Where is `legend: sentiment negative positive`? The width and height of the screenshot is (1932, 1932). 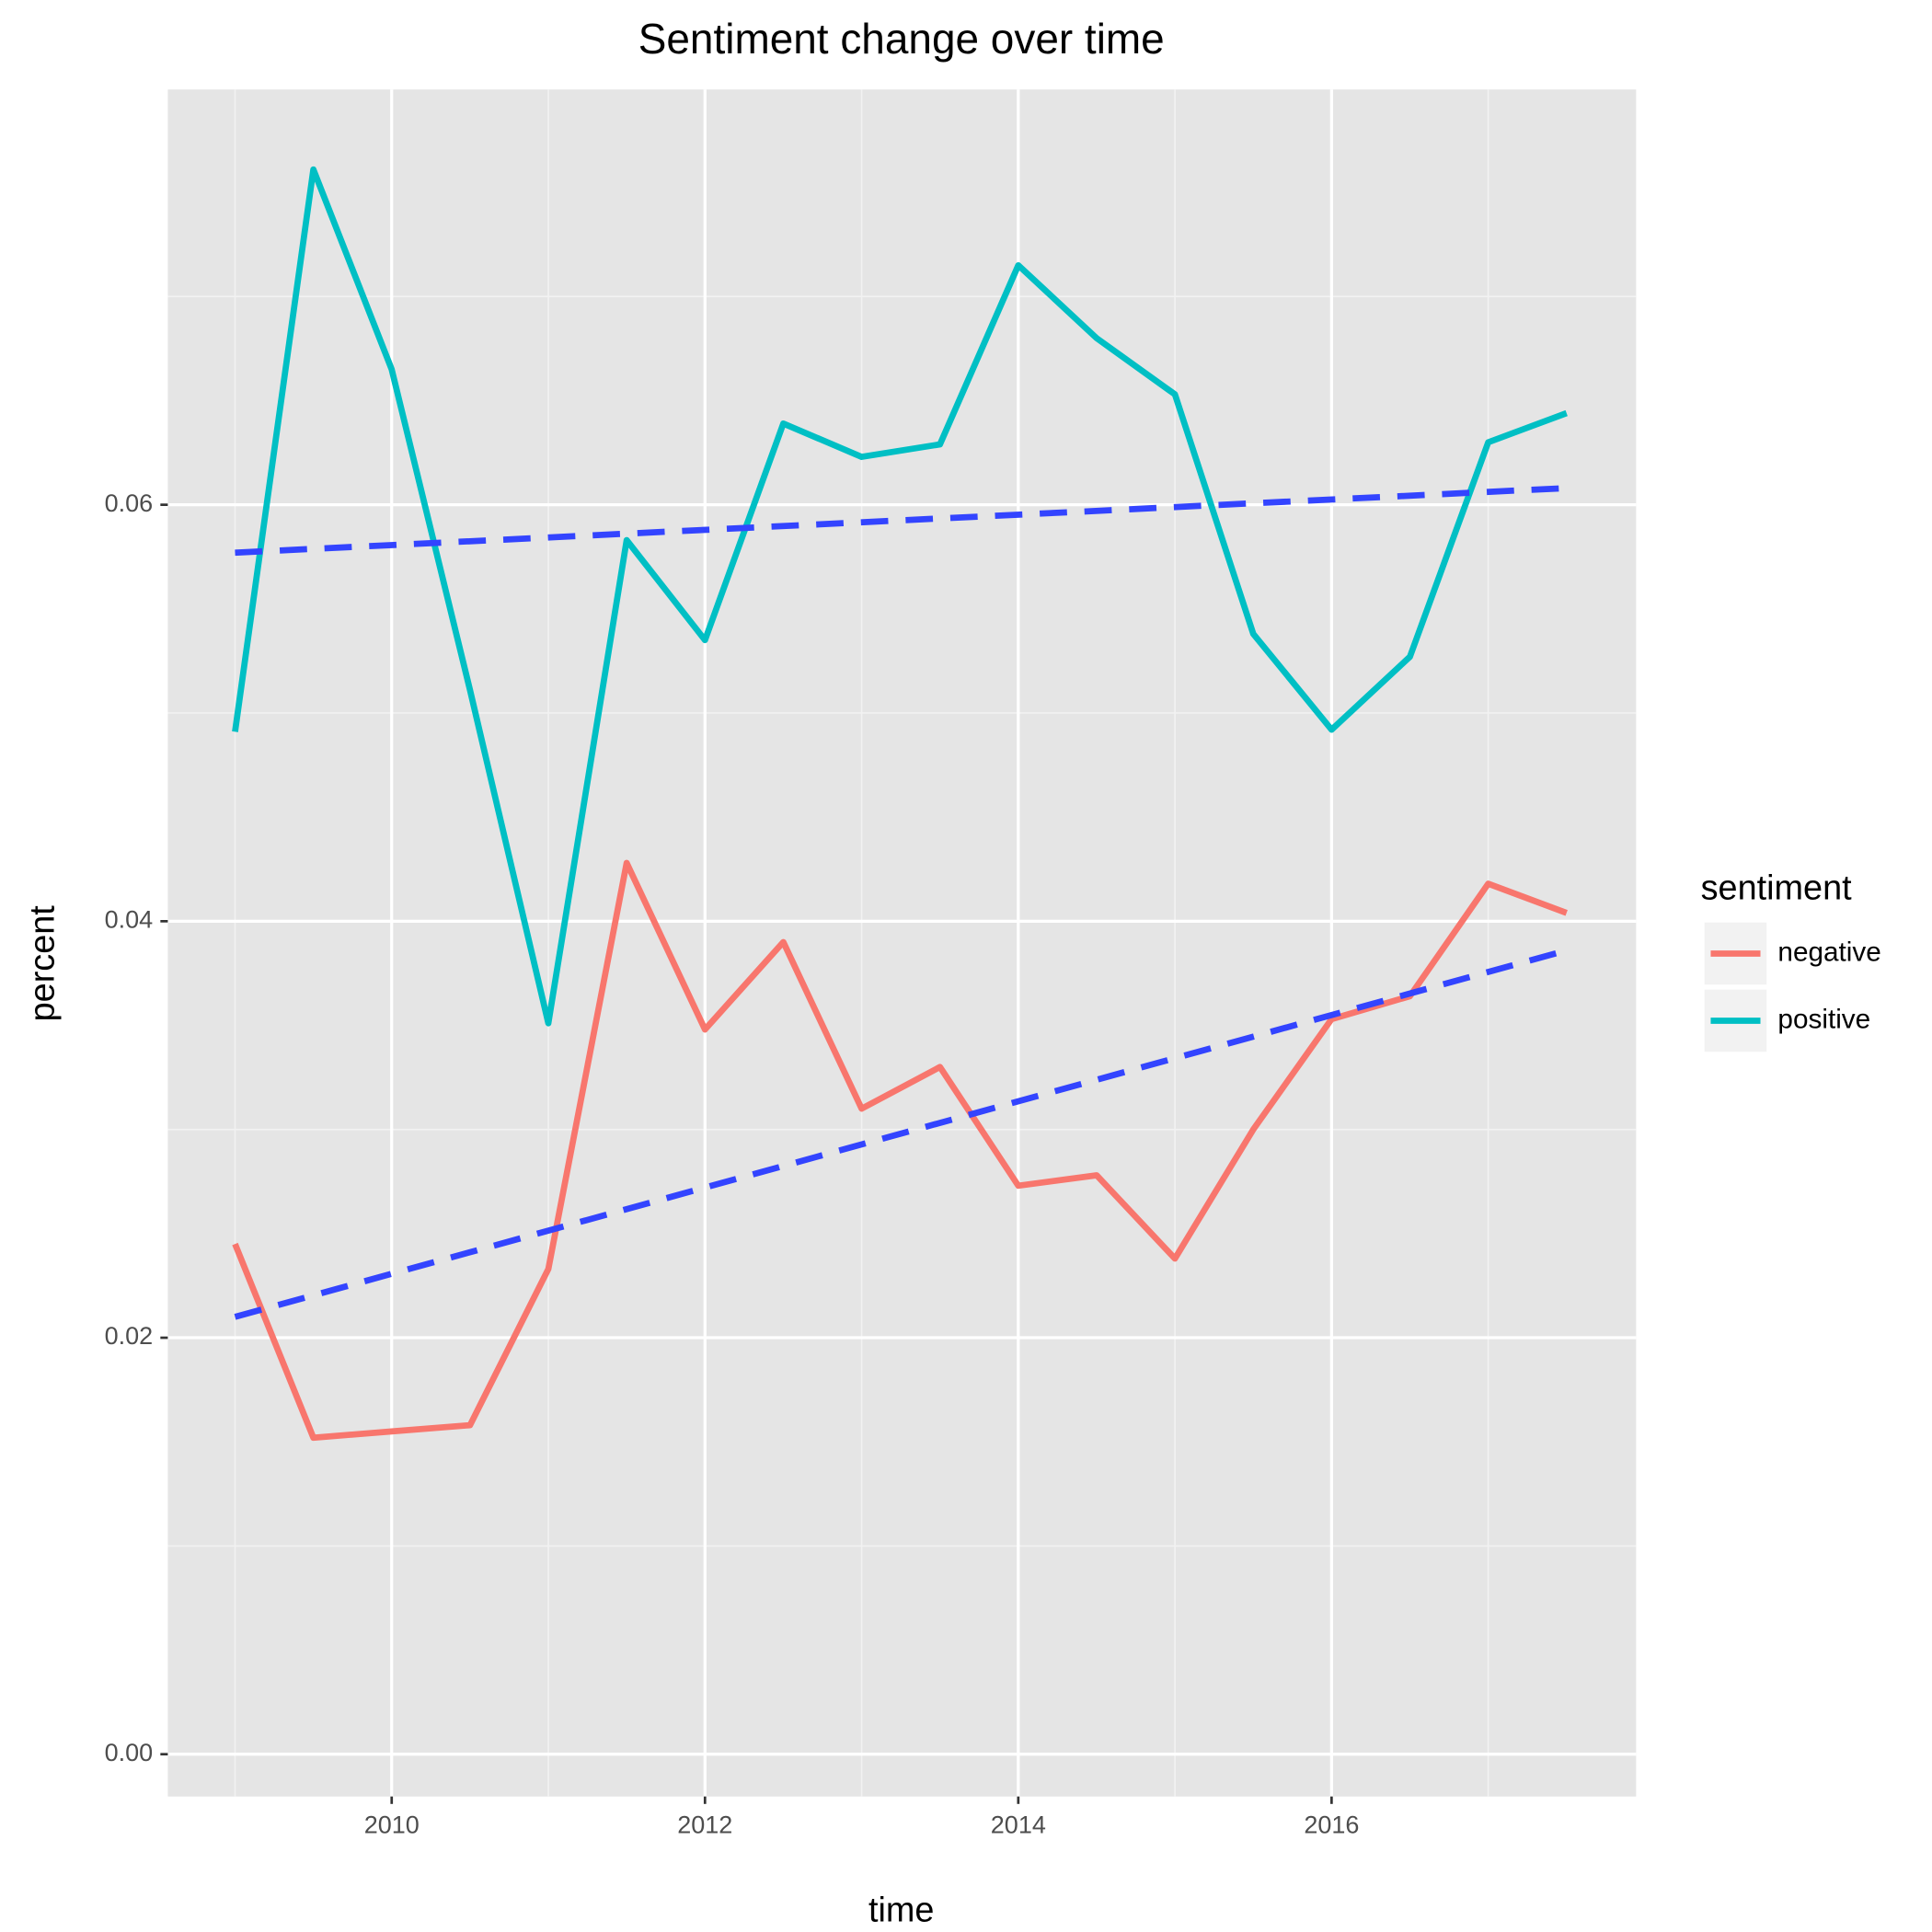
legend: sentiment negative positive is located at coordinates (1791, 960).